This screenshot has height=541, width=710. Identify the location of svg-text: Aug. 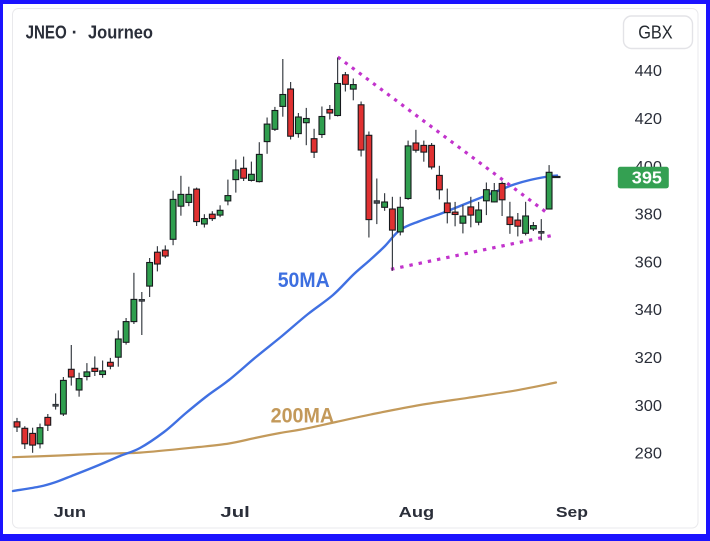
(417, 512).